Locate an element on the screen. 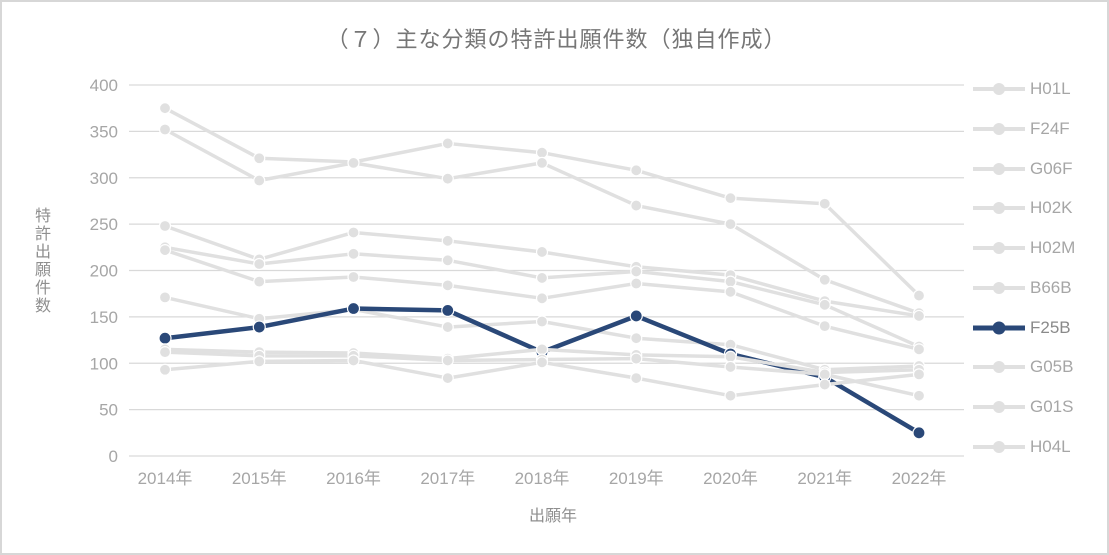  legend-item-H02K: H02K is located at coordinates (1033, 208).